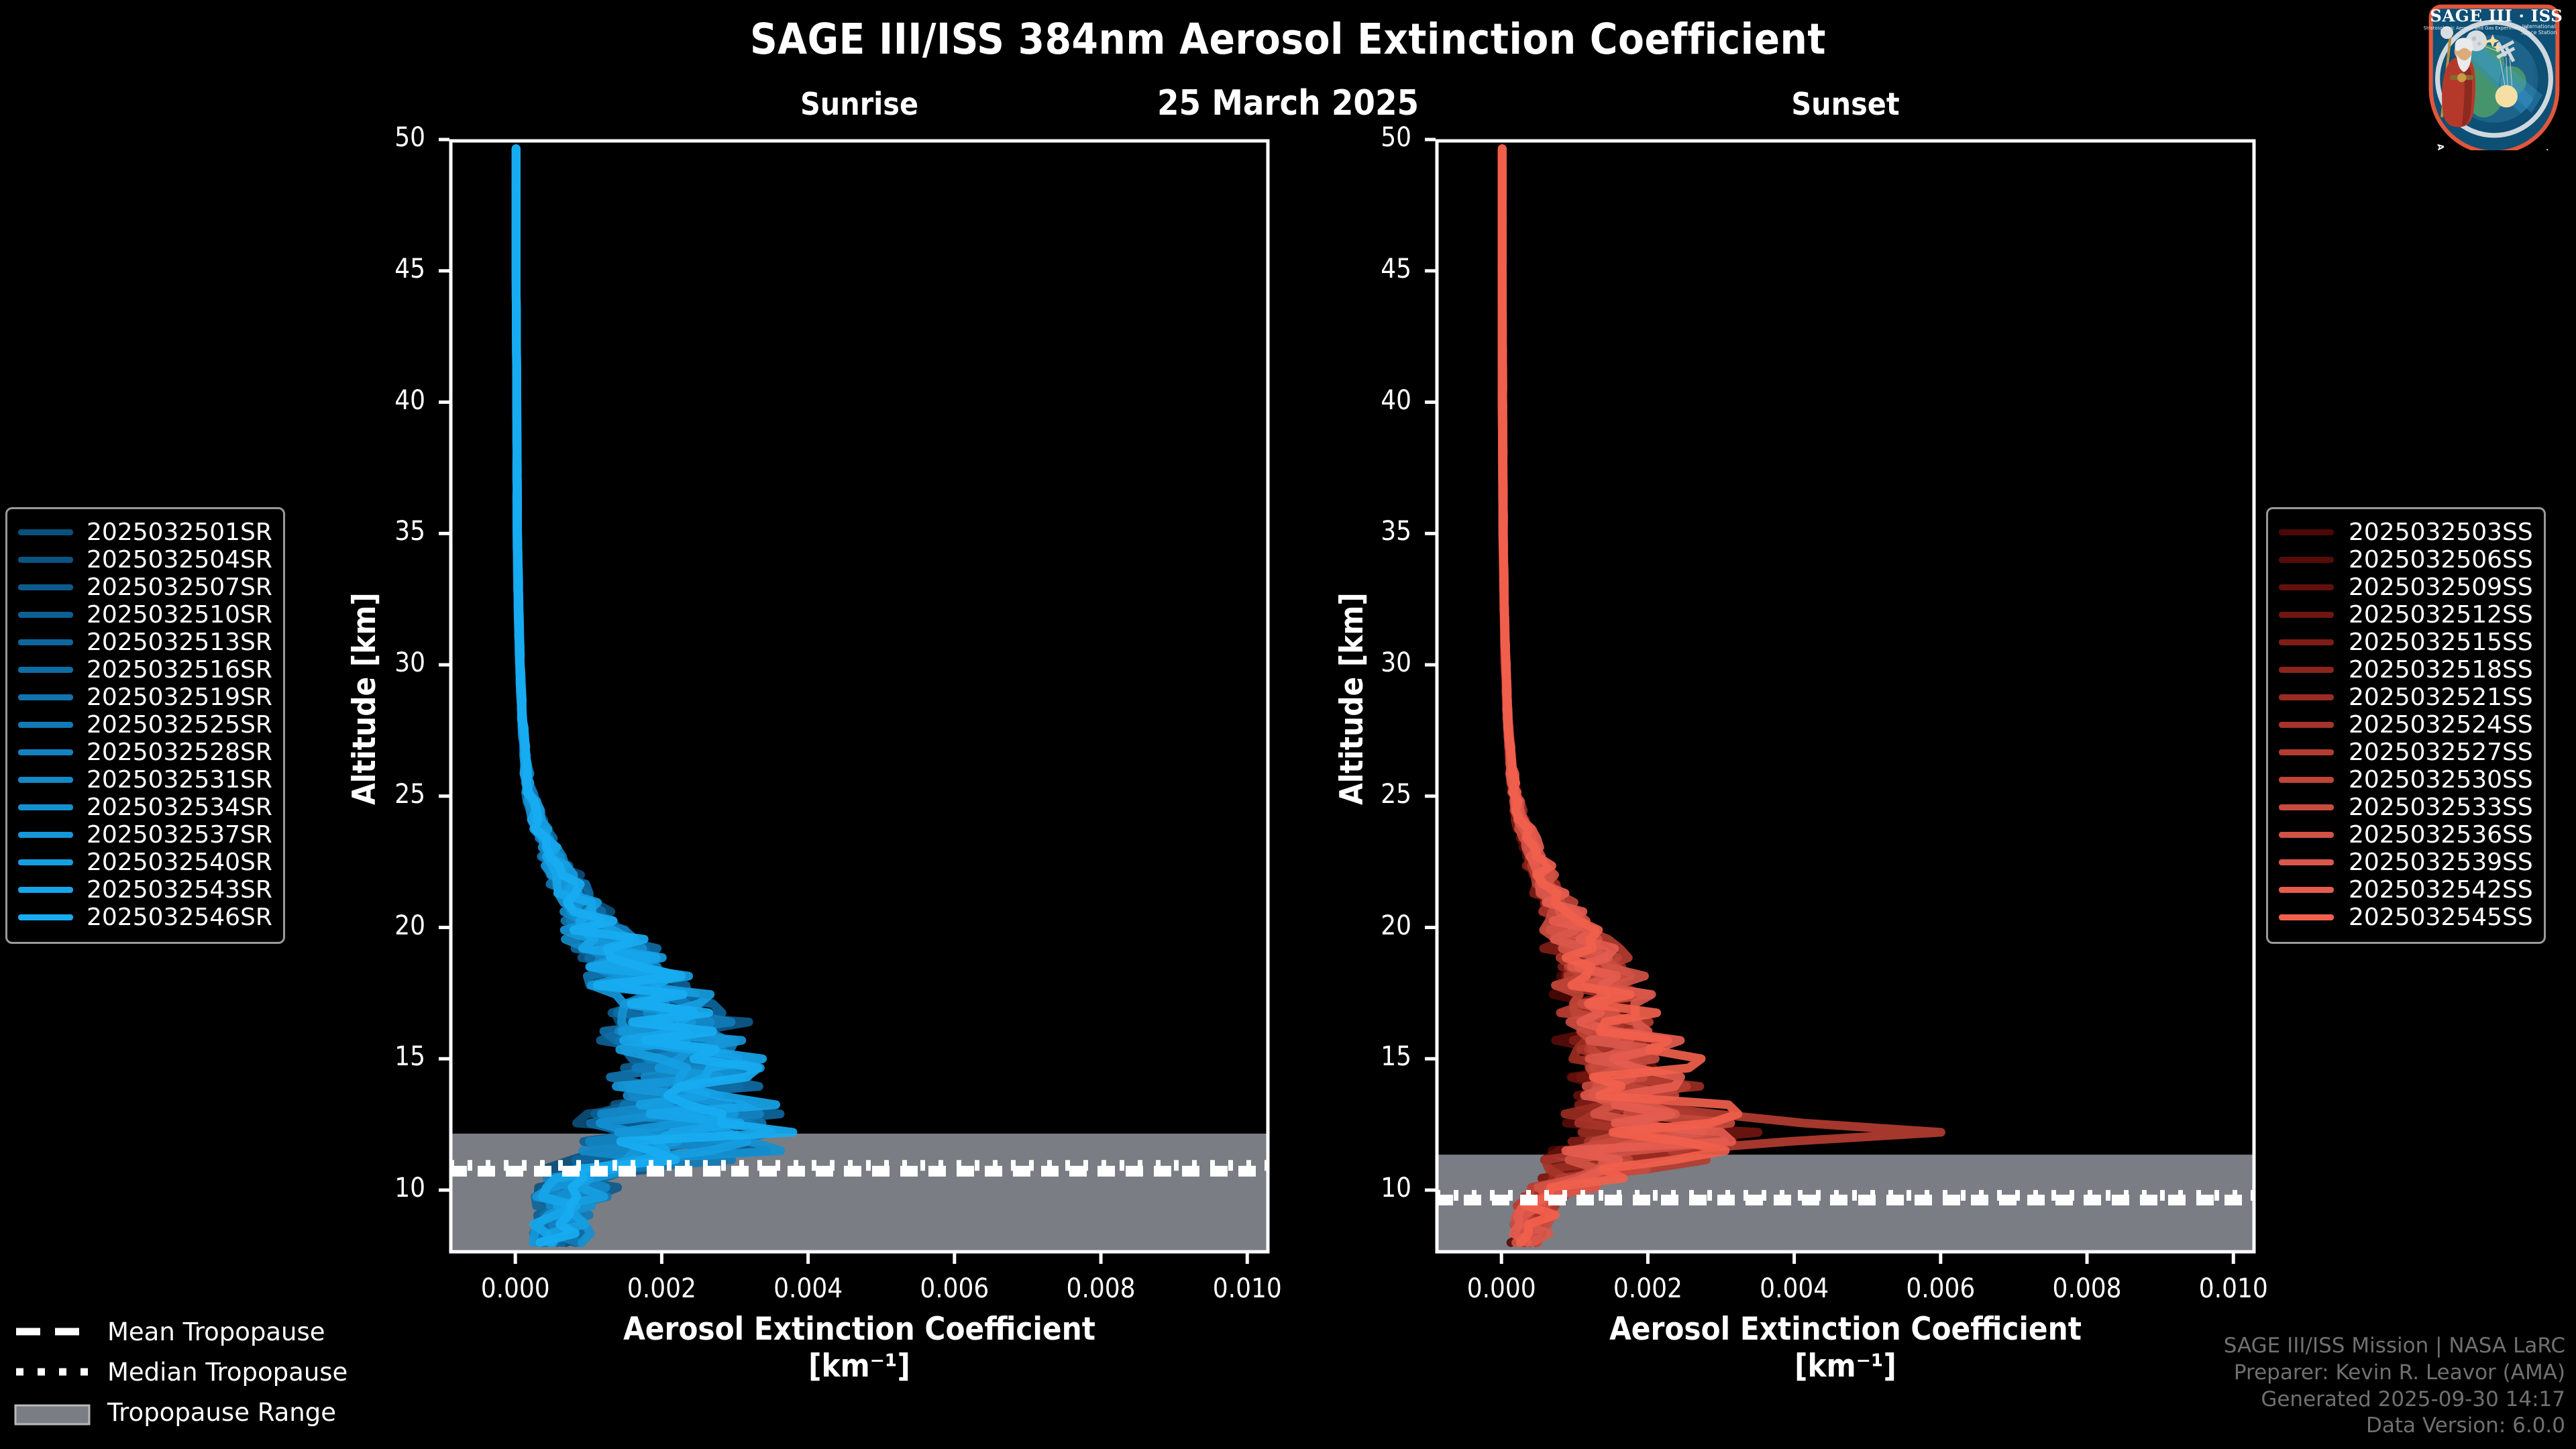 This screenshot has height=1449, width=2576. I want to click on legend-item-label: 2025032542SS, so click(2441, 890).